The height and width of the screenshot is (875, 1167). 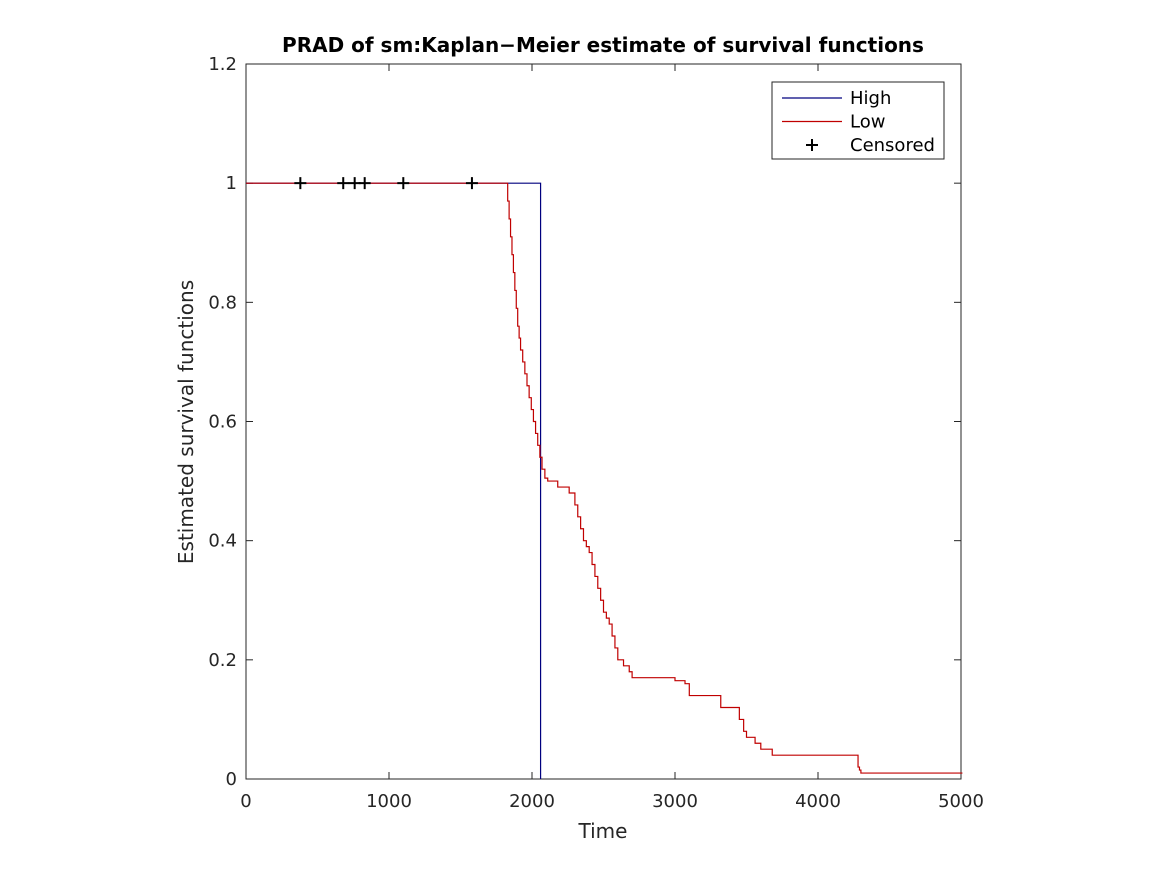 What do you see at coordinates (222, 660) in the screenshot?
I see `y-tick-label: 0.2` at bounding box center [222, 660].